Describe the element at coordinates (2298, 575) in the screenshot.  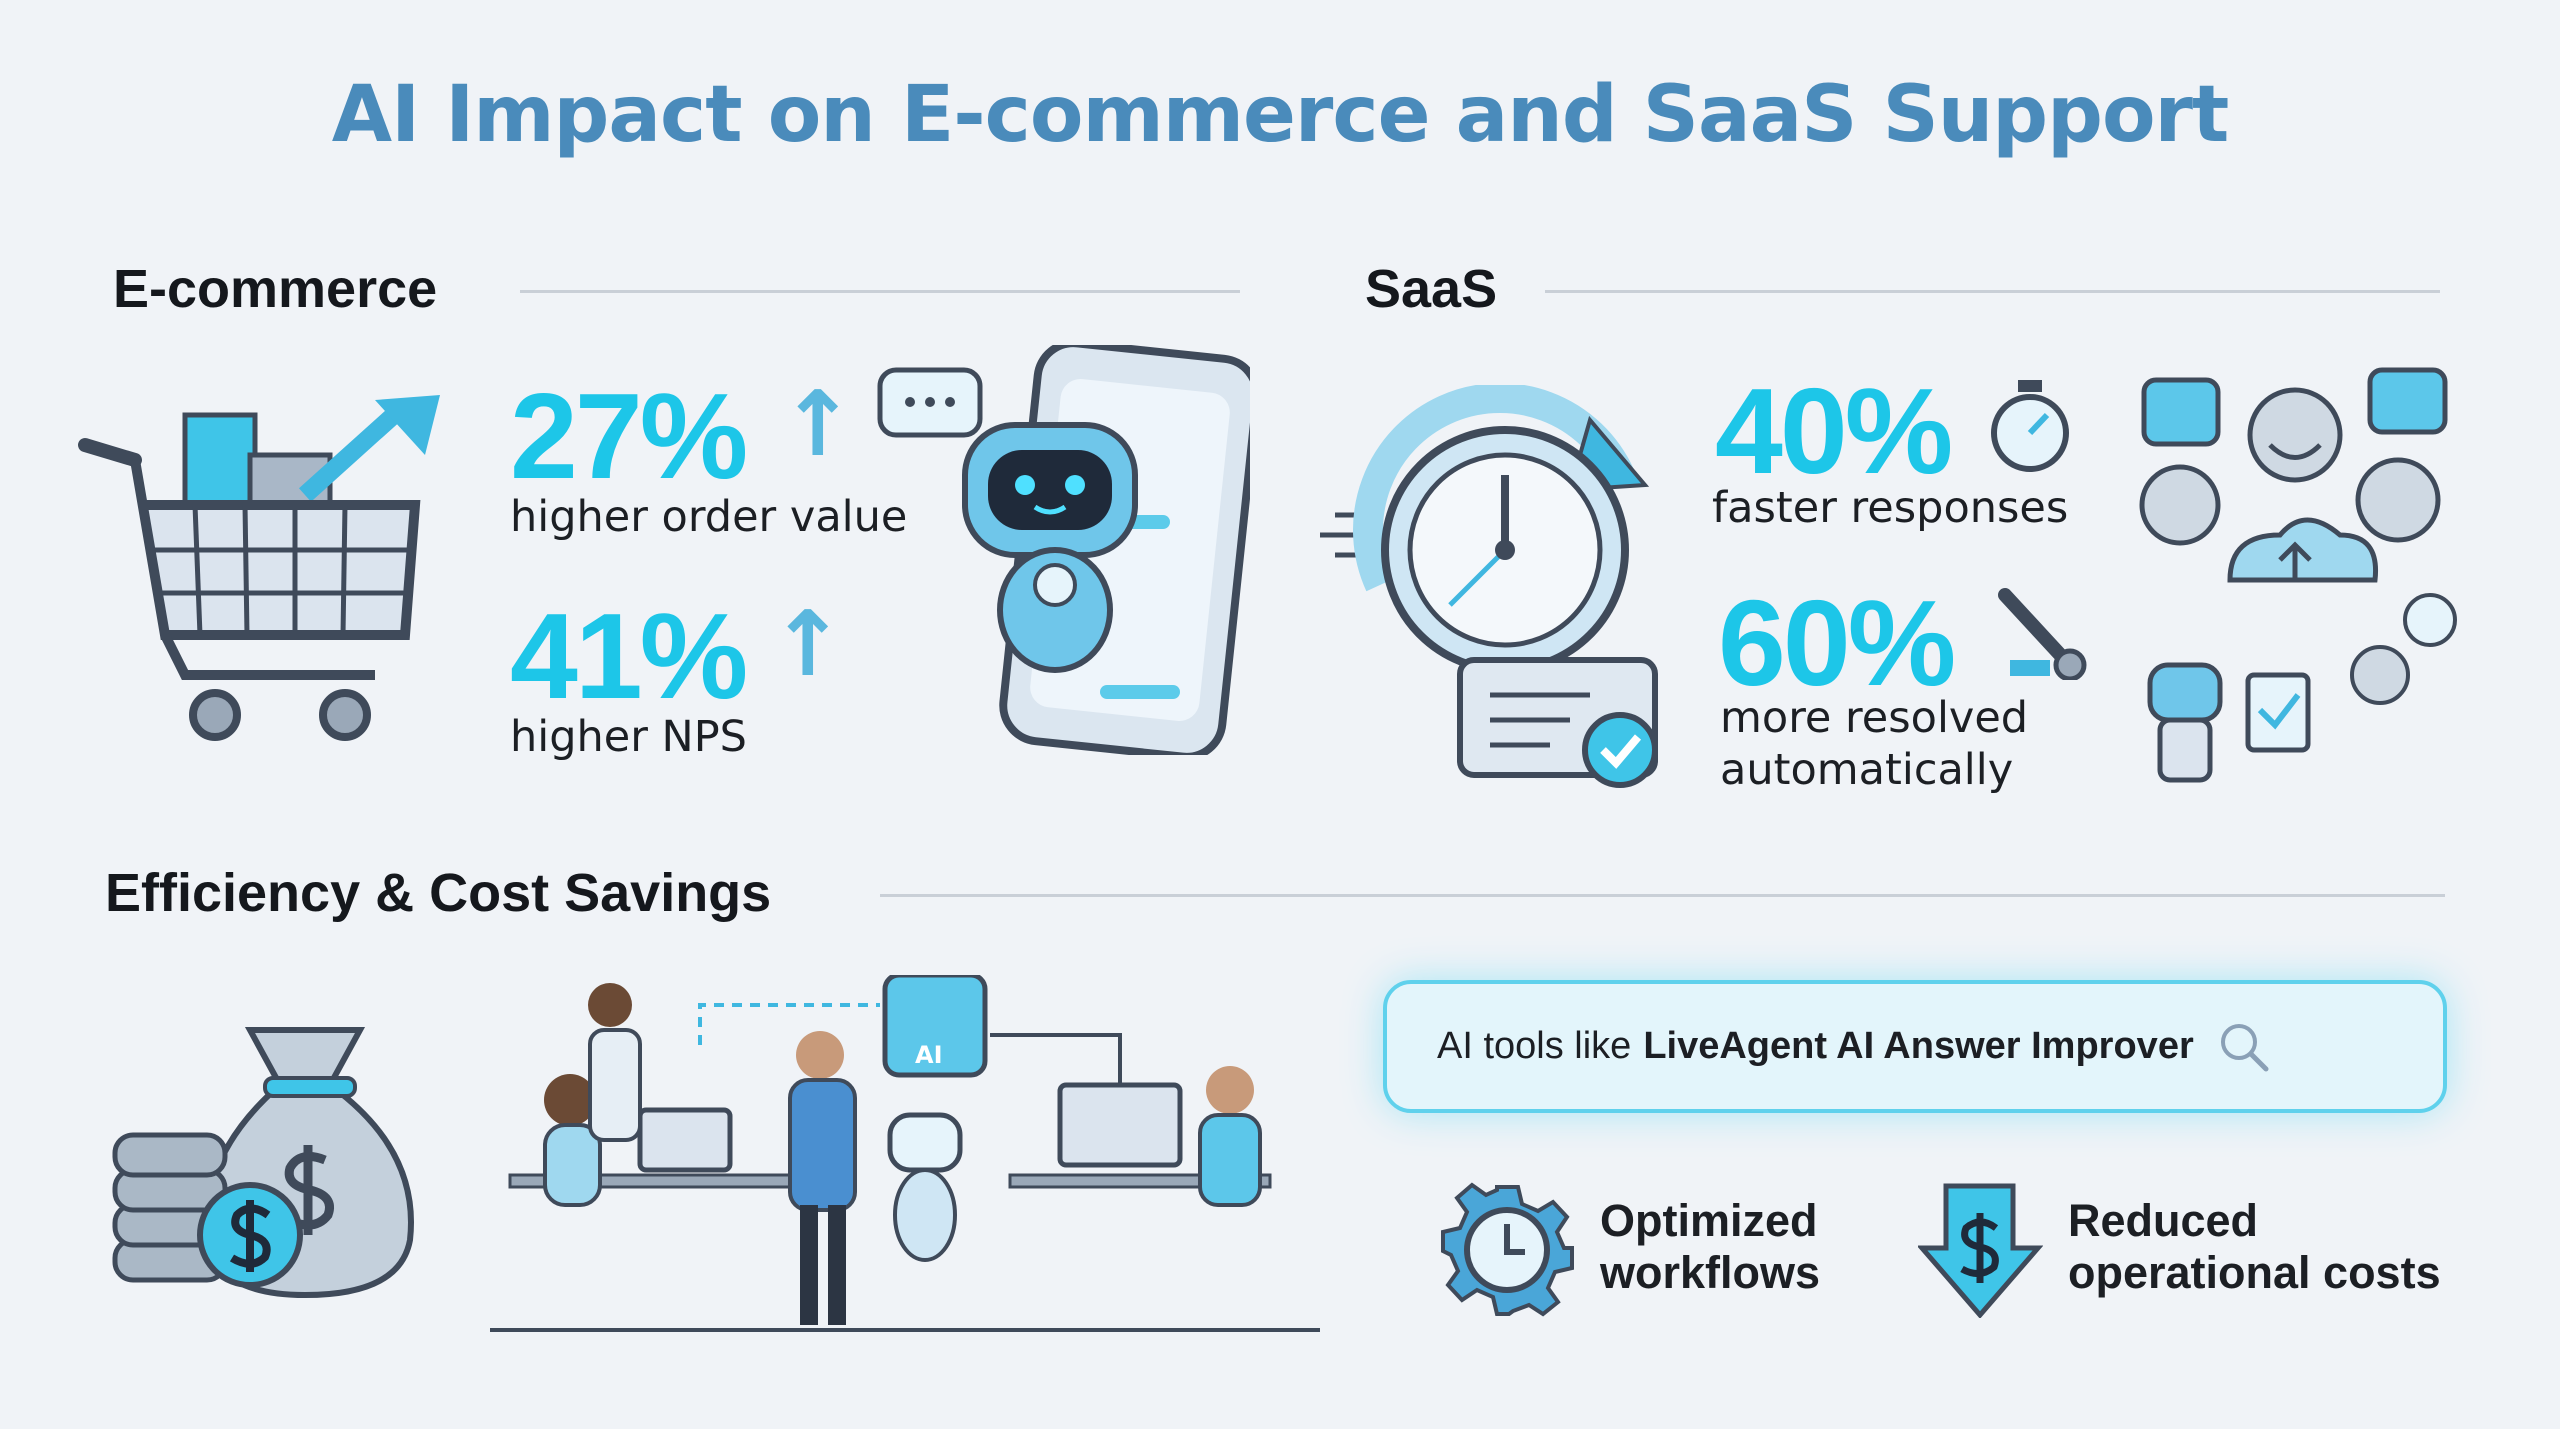
I see `customer-satisfaction-illustration` at that location.